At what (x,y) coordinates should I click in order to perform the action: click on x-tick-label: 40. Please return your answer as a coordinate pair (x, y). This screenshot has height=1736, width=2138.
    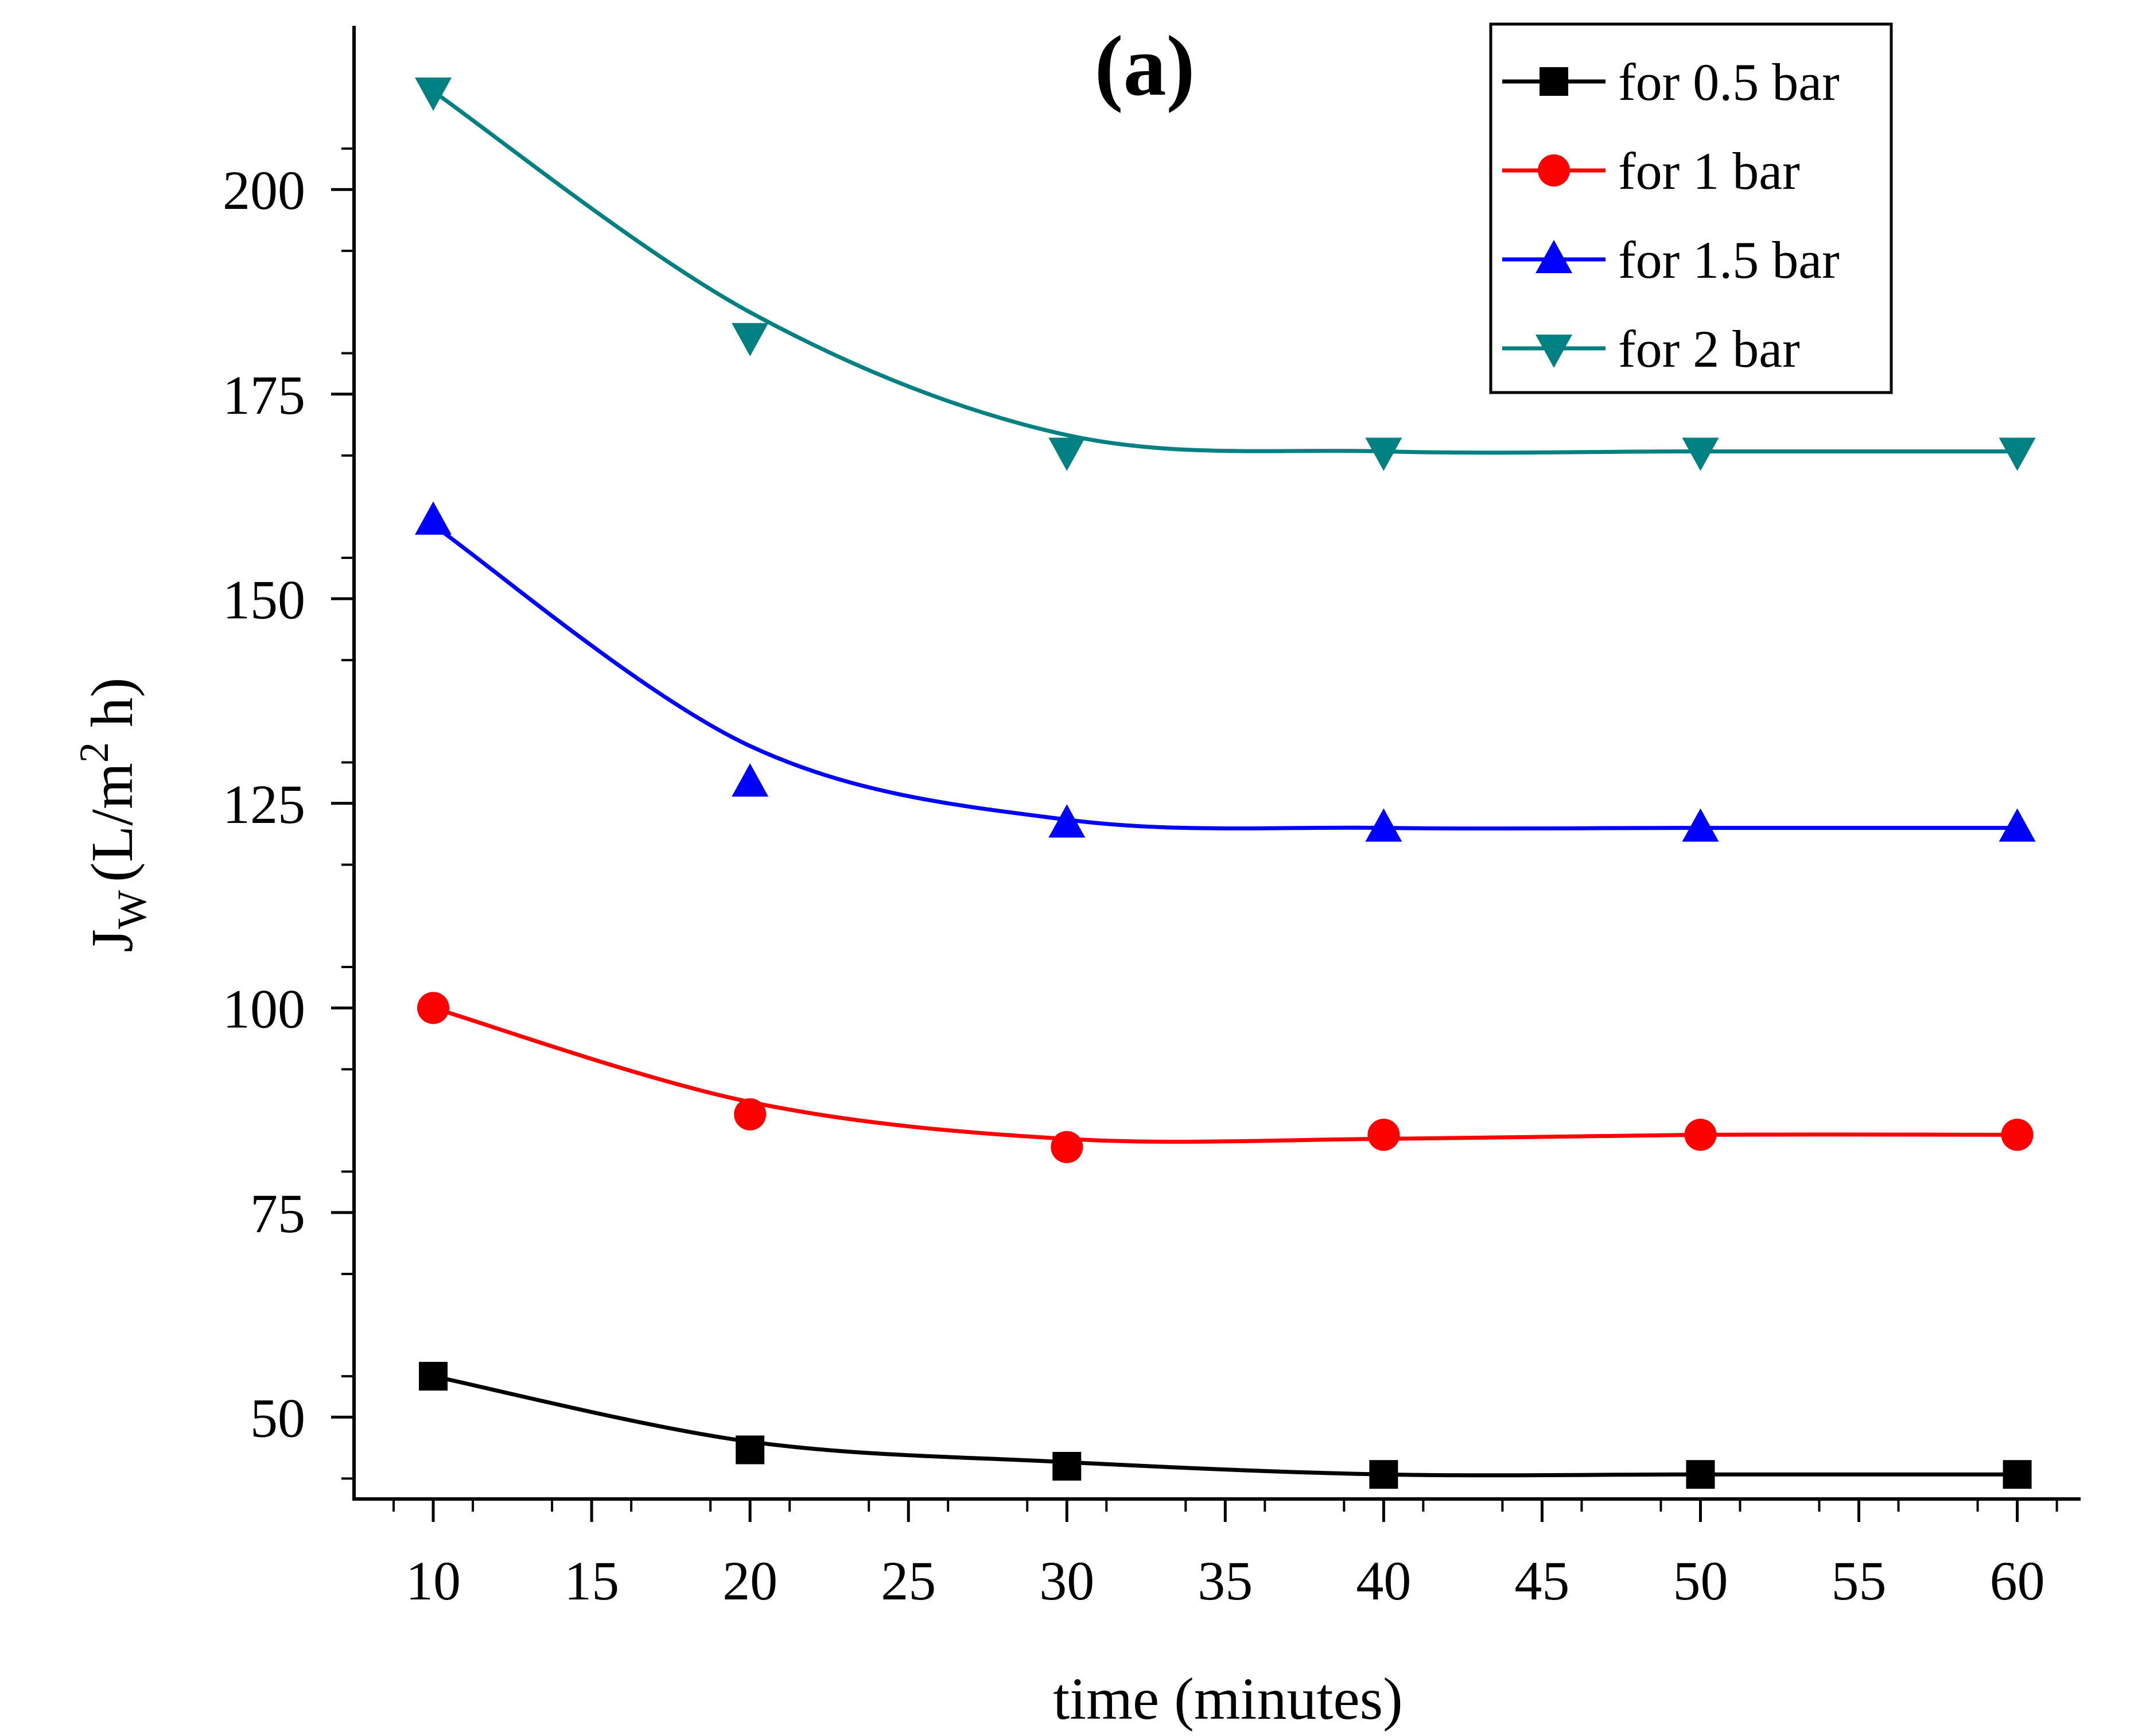
    Looking at the image, I should click on (1383, 1580).